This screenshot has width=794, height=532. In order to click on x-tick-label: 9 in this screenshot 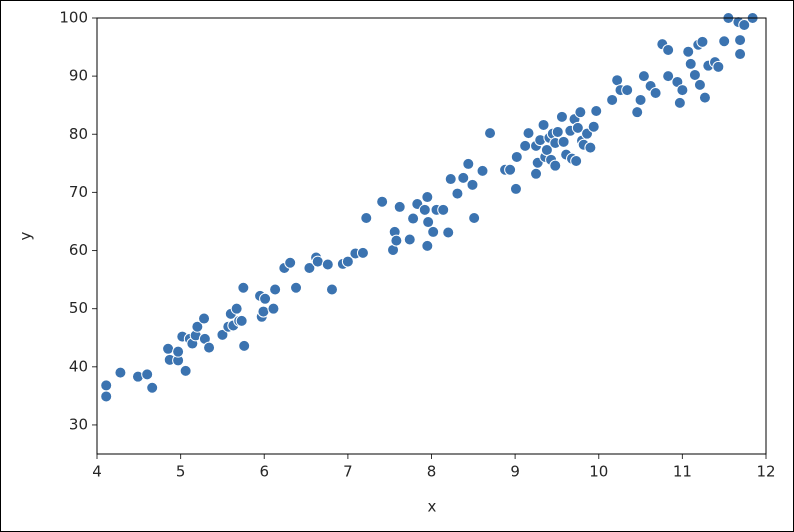, I will do `click(515, 472)`.